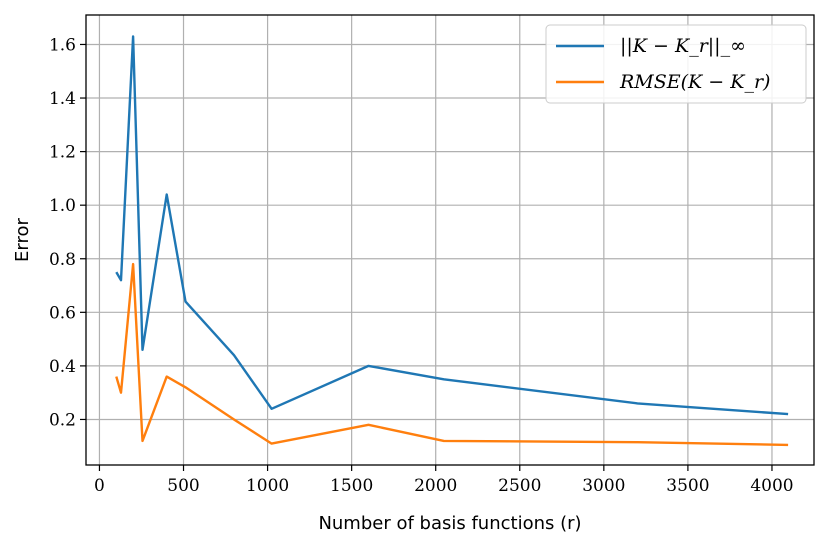 The image size is (831, 547). I want to click on x-tick-label: 0, so click(99, 486).